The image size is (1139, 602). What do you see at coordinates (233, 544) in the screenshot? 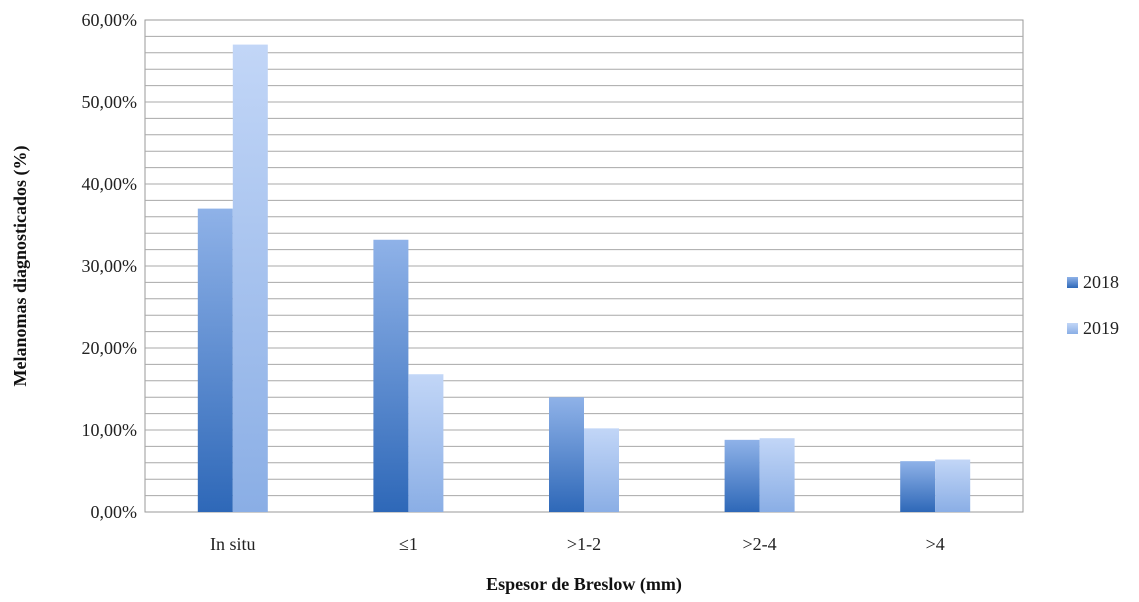
I see `x-tick-label: In situ` at bounding box center [233, 544].